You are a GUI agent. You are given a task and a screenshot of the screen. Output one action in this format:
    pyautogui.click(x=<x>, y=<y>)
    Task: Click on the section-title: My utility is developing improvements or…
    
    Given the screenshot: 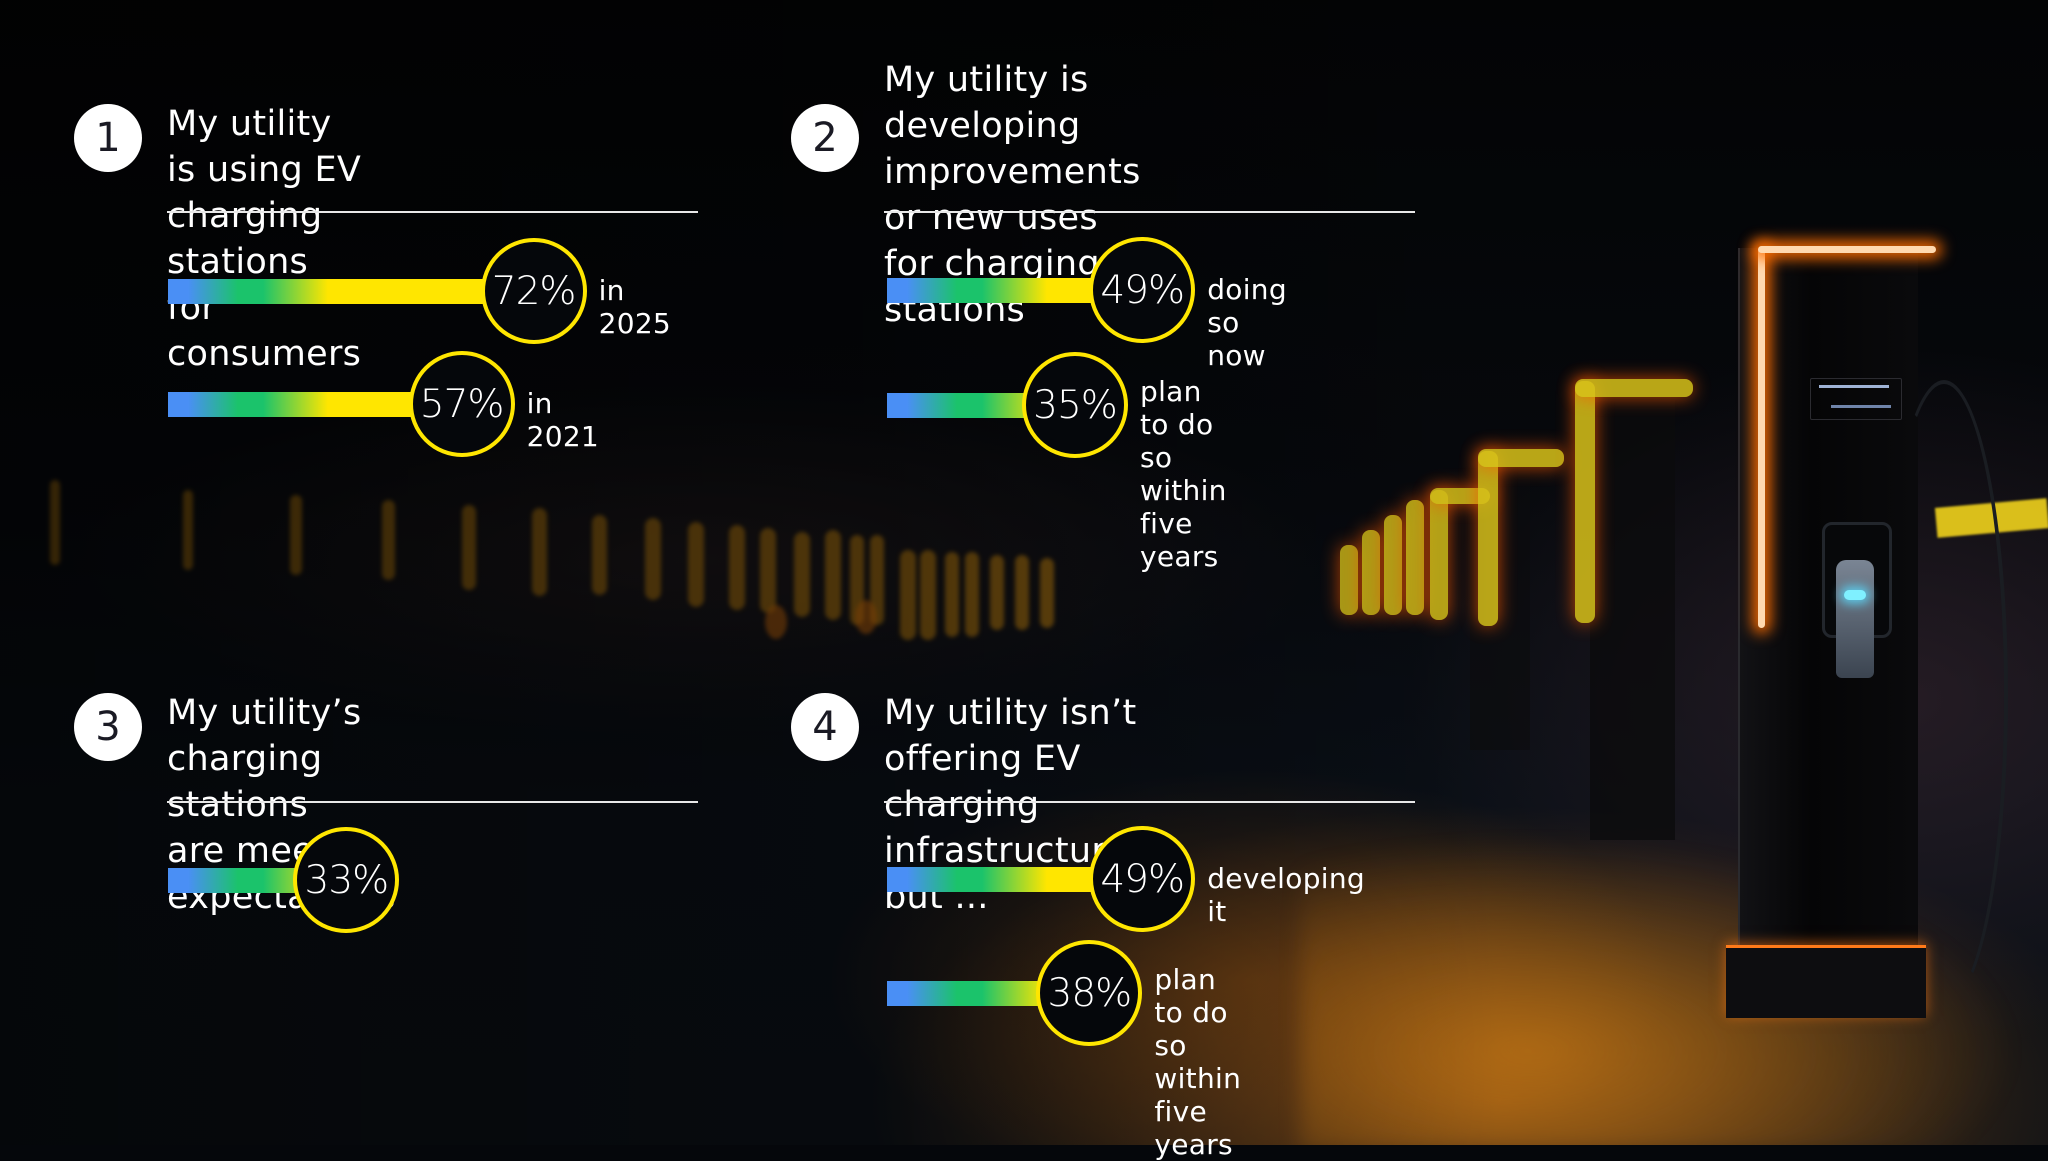 What is the action you would take?
    pyautogui.click(x=1012, y=195)
    